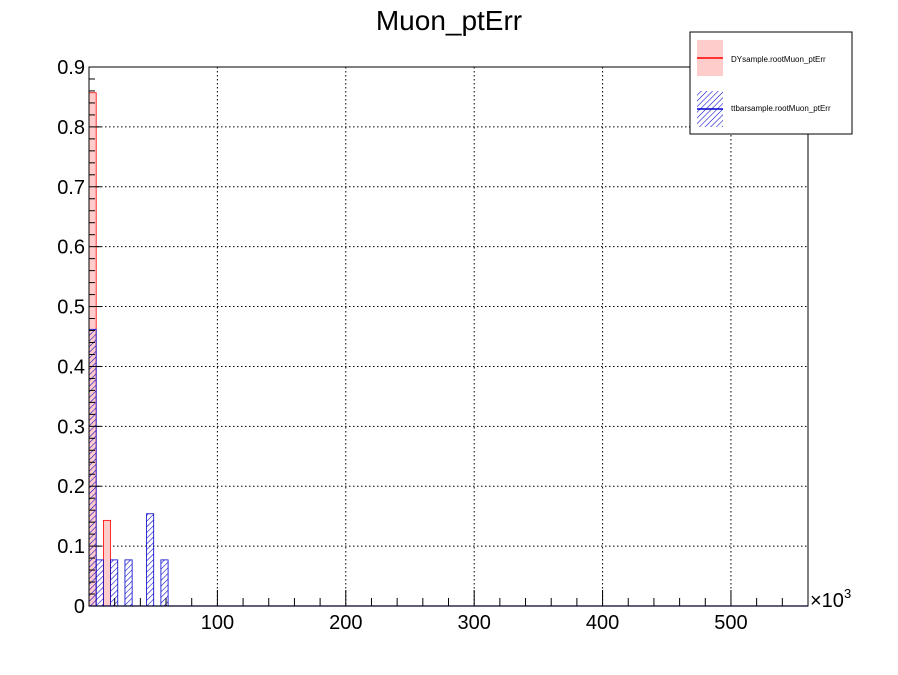 The width and height of the screenshot is (898, 675). Describe the element at coordinates (71, 367) in the screenshot. I see `y-tick-label-4: 0.4` at that location.